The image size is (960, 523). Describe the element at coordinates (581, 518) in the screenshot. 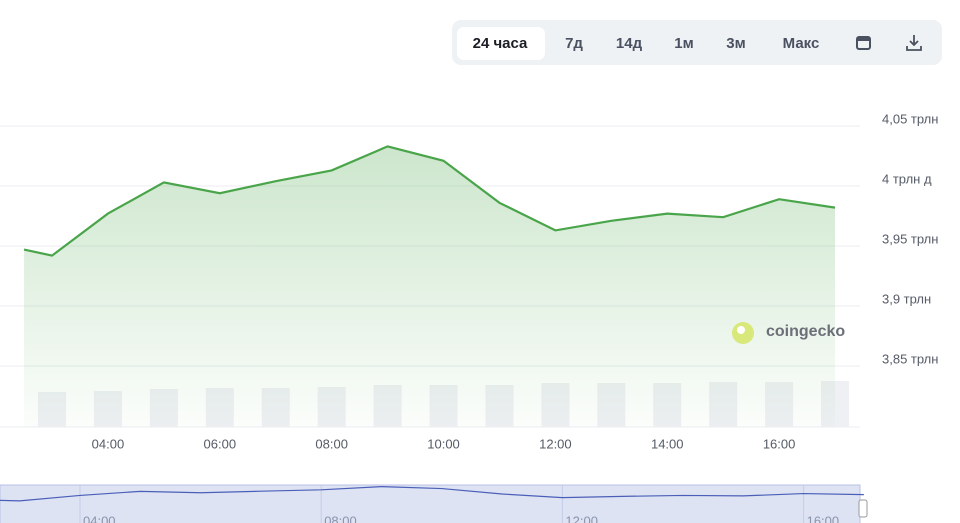

I see `navigator-label: 12:00` at that location.